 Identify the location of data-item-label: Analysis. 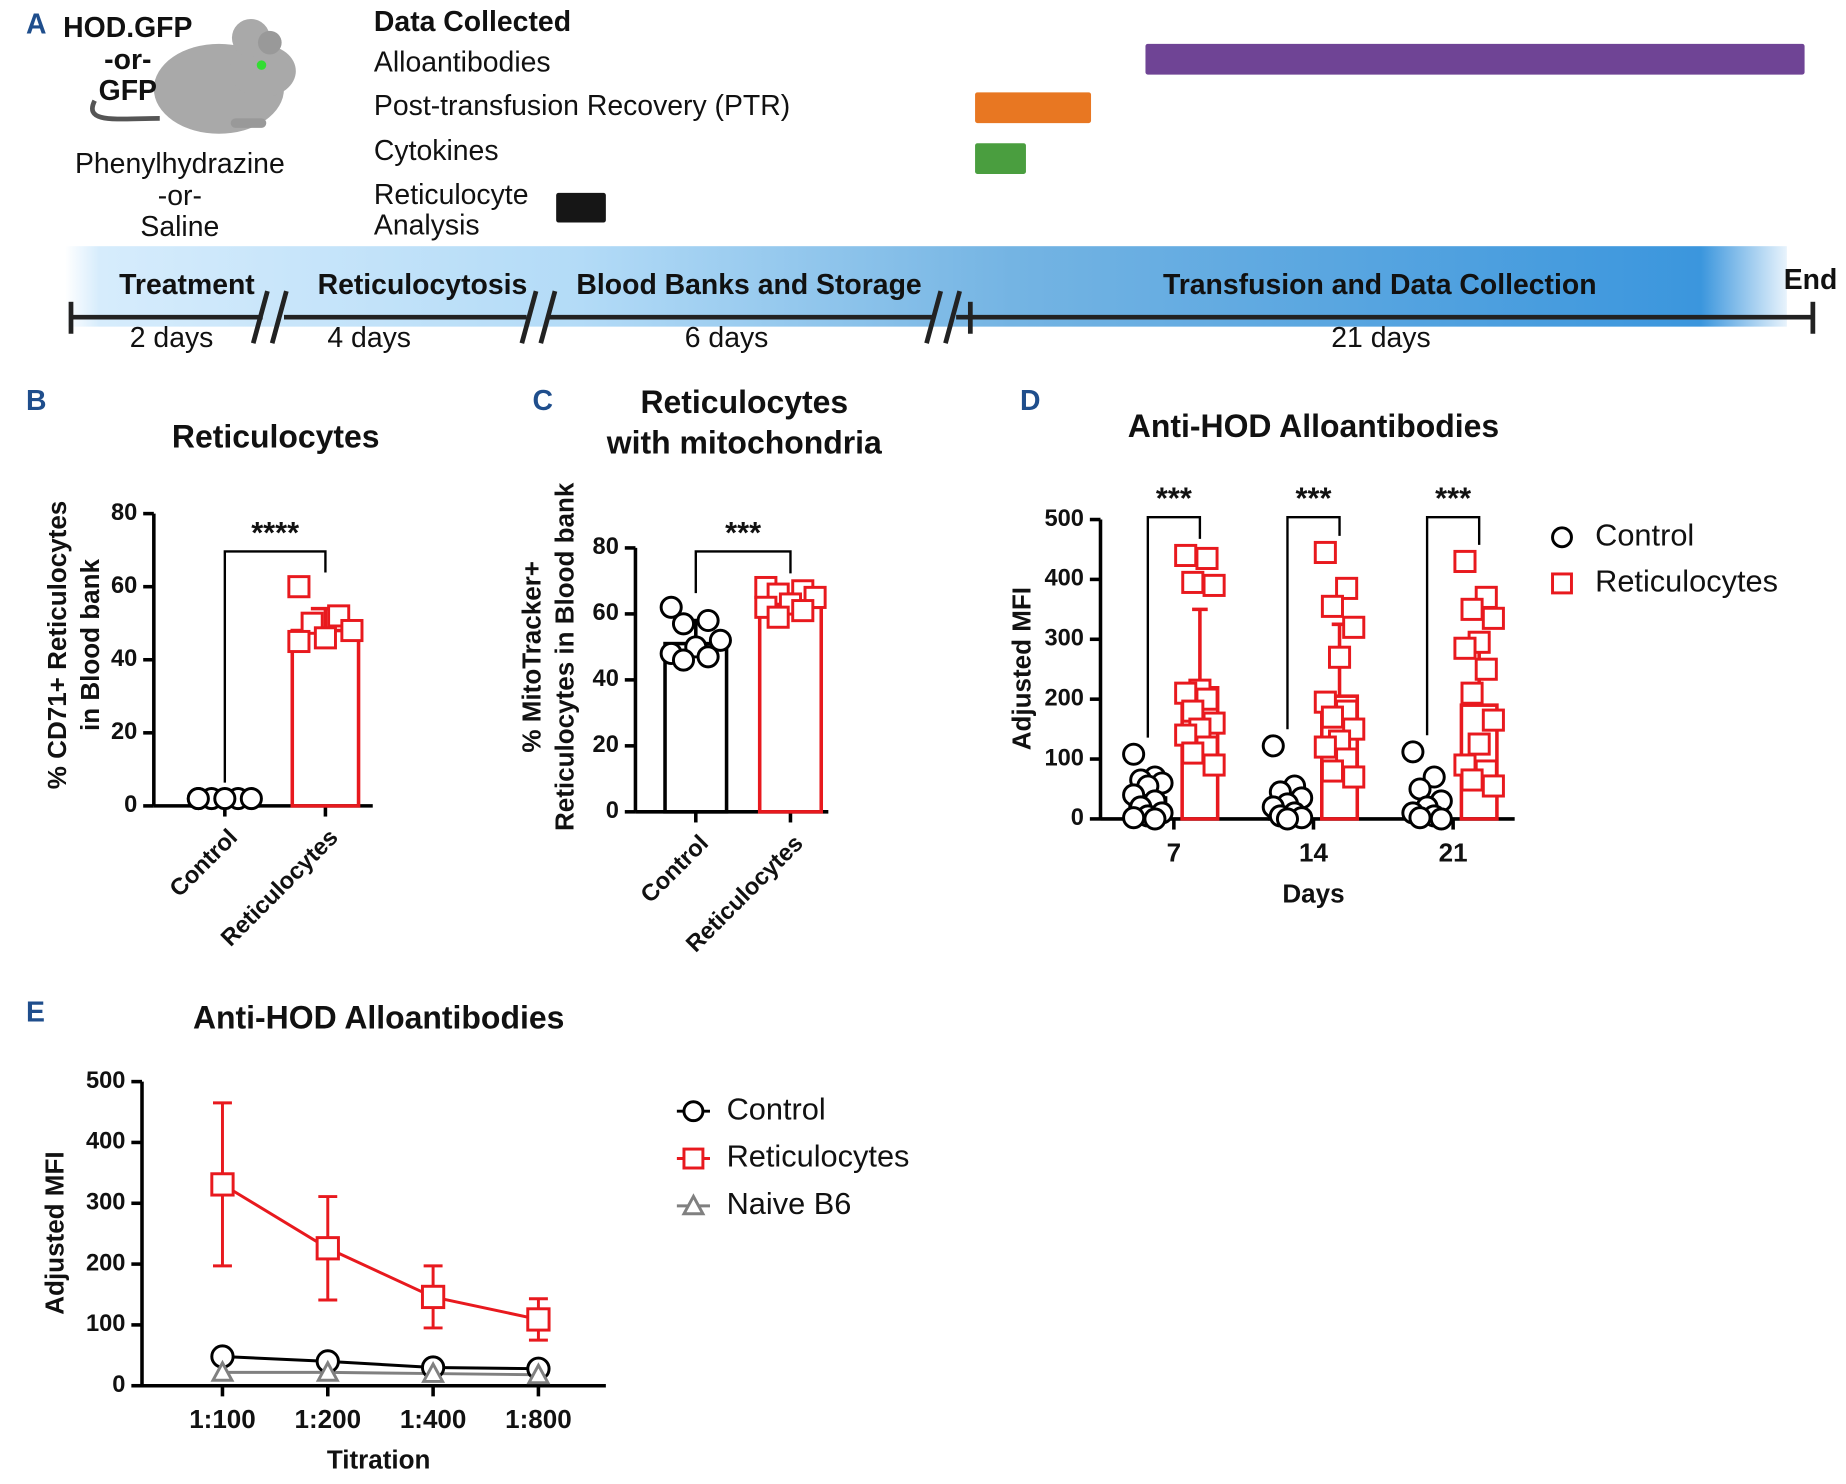
(427, 226).